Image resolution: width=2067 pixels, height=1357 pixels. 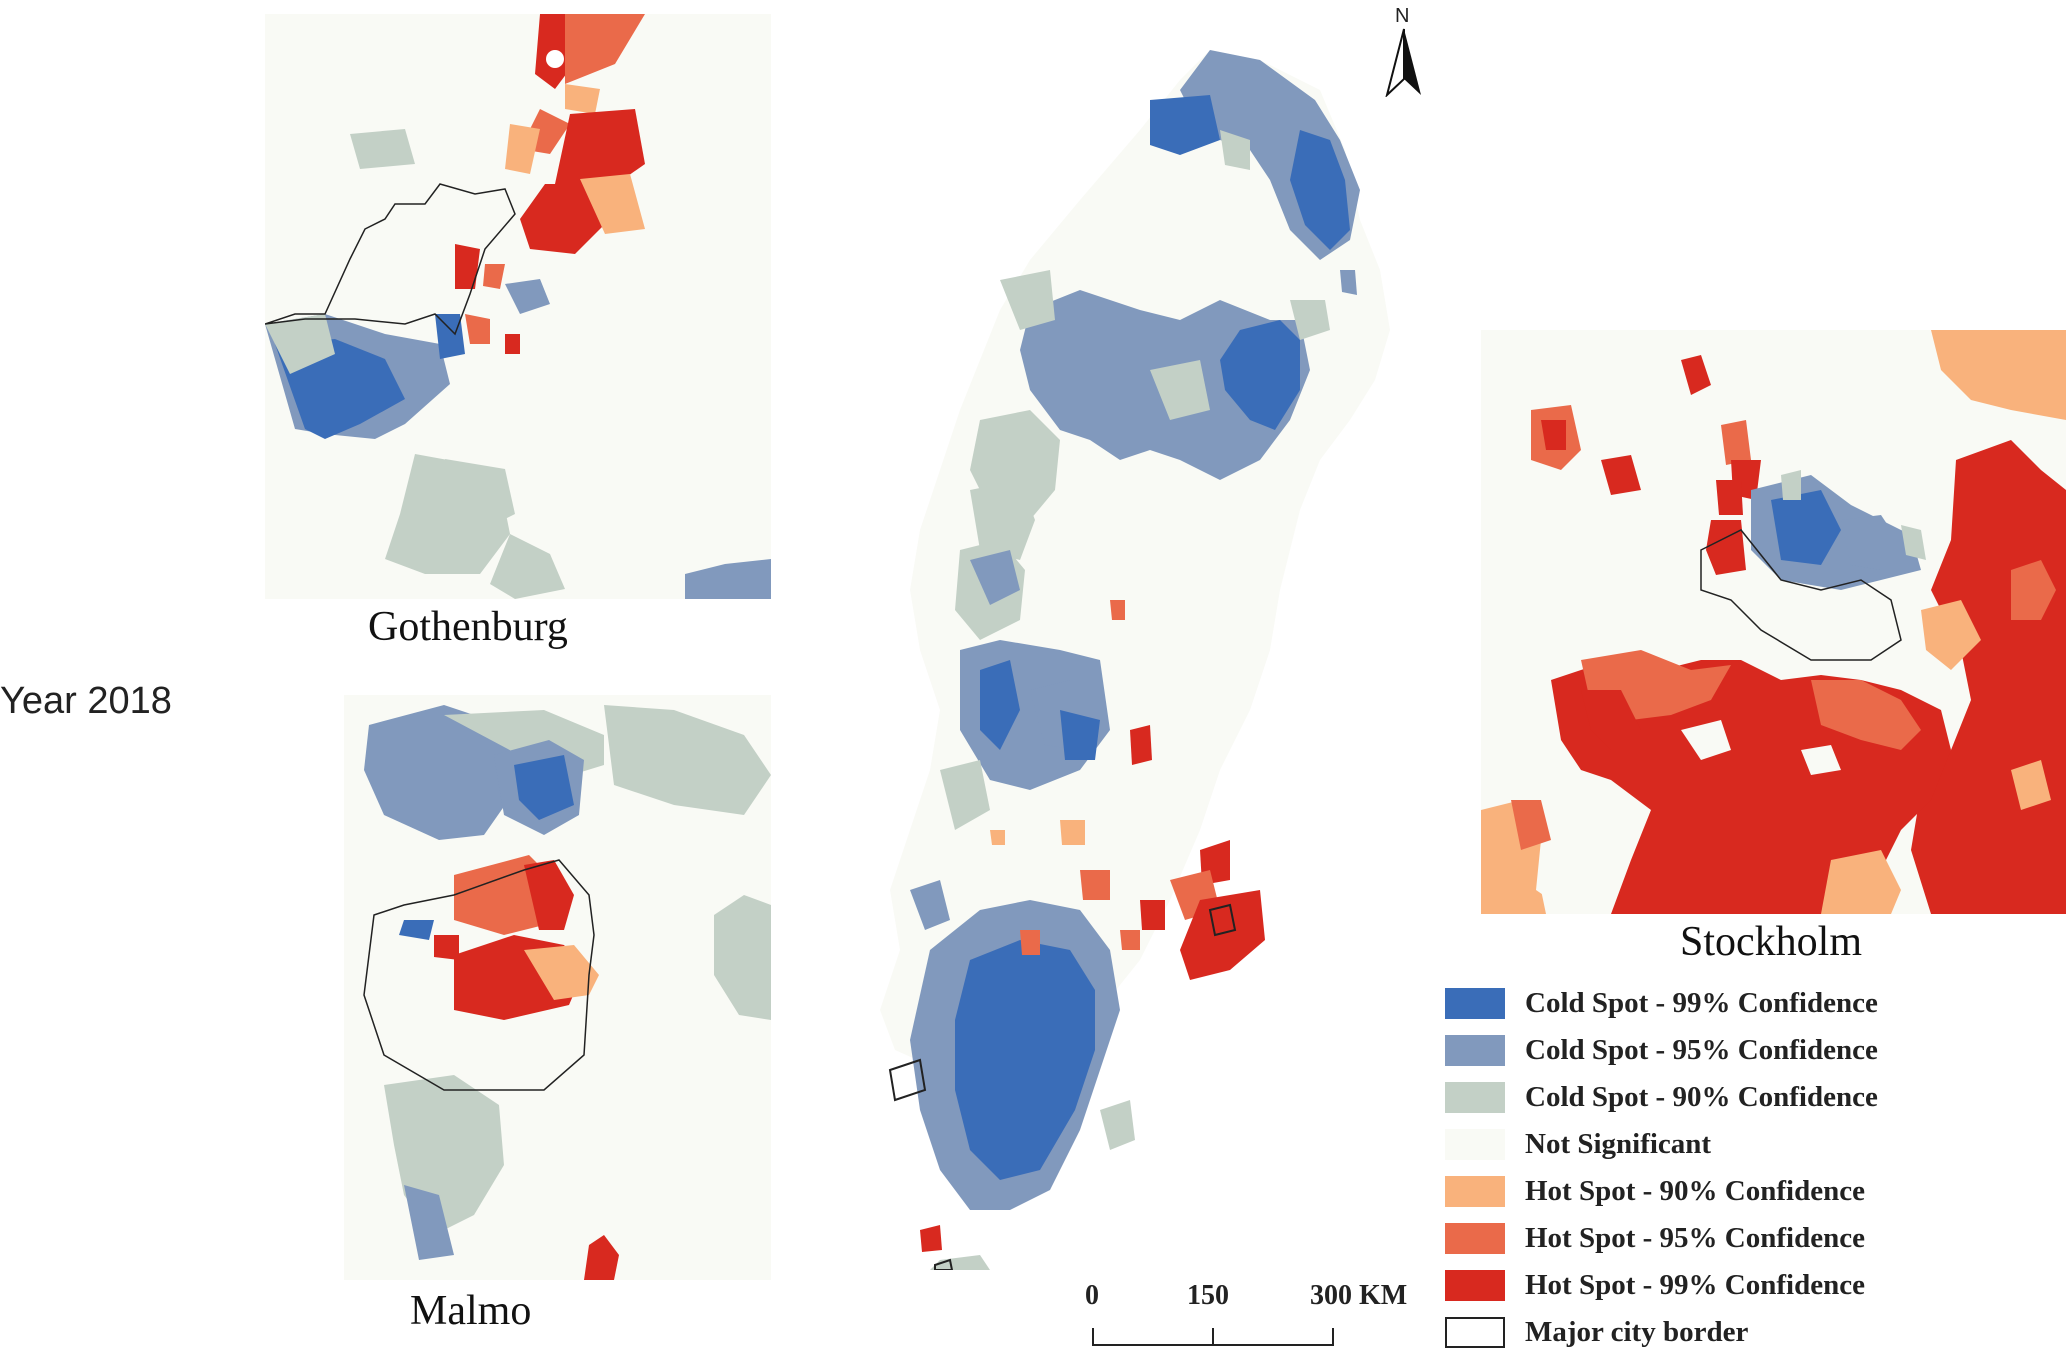 What do you see at coordinates (1475, 1332) in the screenshot?
I see `legend-swatch-city-border` at bounding box center [1475, 1332].